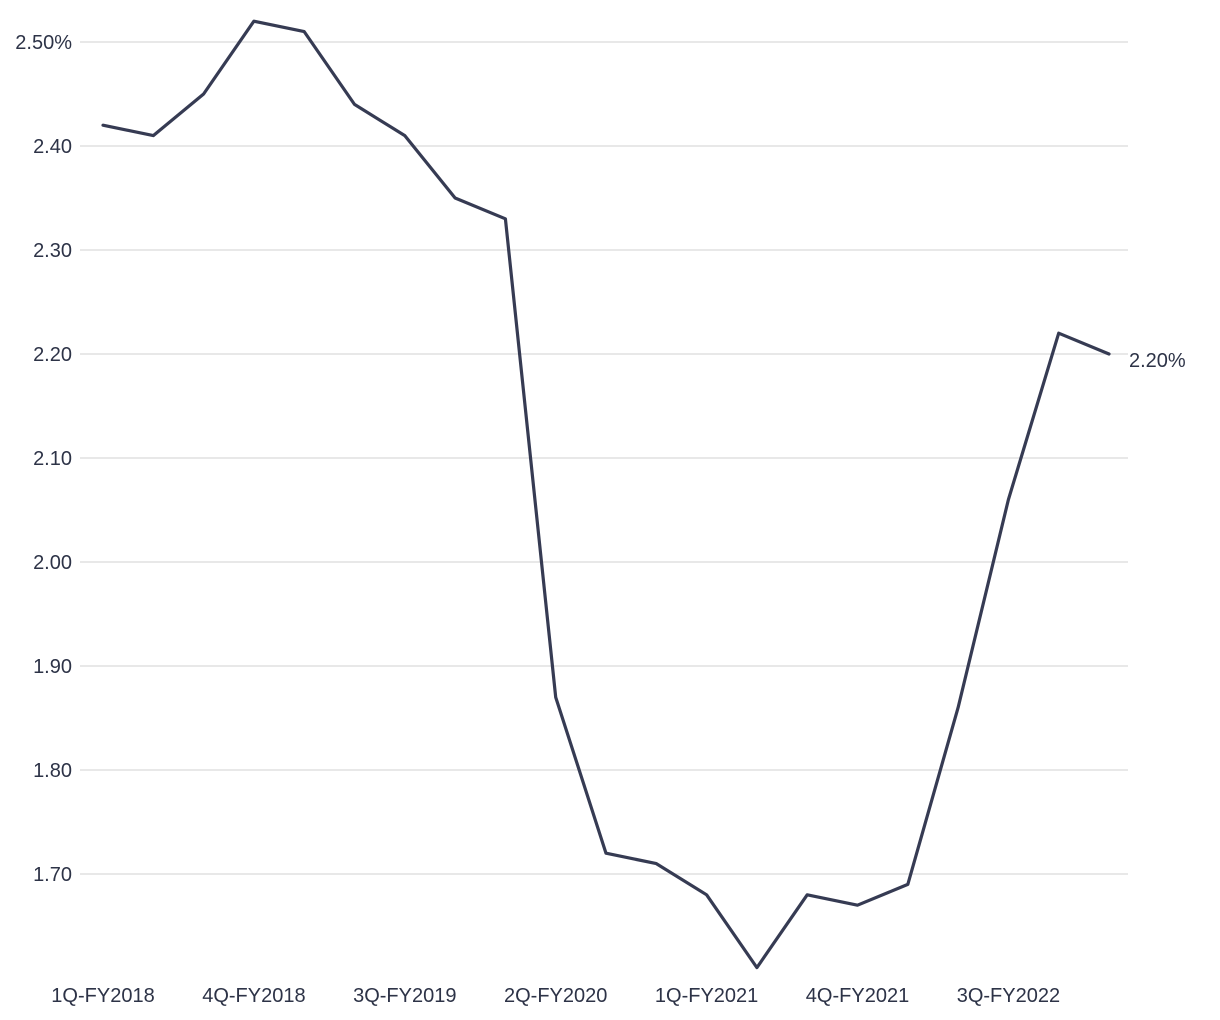  What do you see at coordinates (43, 43) in the screenshot?
I see `y-tick-label: 2.50%` at bounding box center [43, 43].